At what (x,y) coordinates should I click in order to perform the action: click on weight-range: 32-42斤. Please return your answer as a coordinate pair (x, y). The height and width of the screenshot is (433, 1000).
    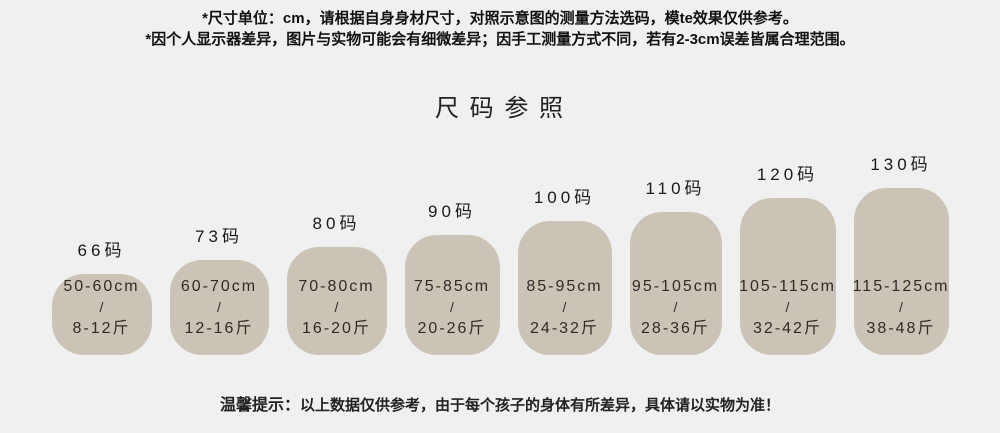
    Looking at the image, I should click on (787, 328).